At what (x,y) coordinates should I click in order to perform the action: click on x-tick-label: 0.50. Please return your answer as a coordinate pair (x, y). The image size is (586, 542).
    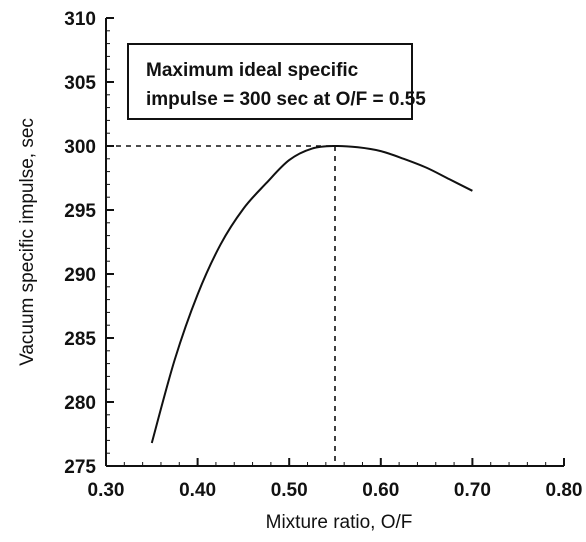
    Looking at the image, I should click on (289, 490).